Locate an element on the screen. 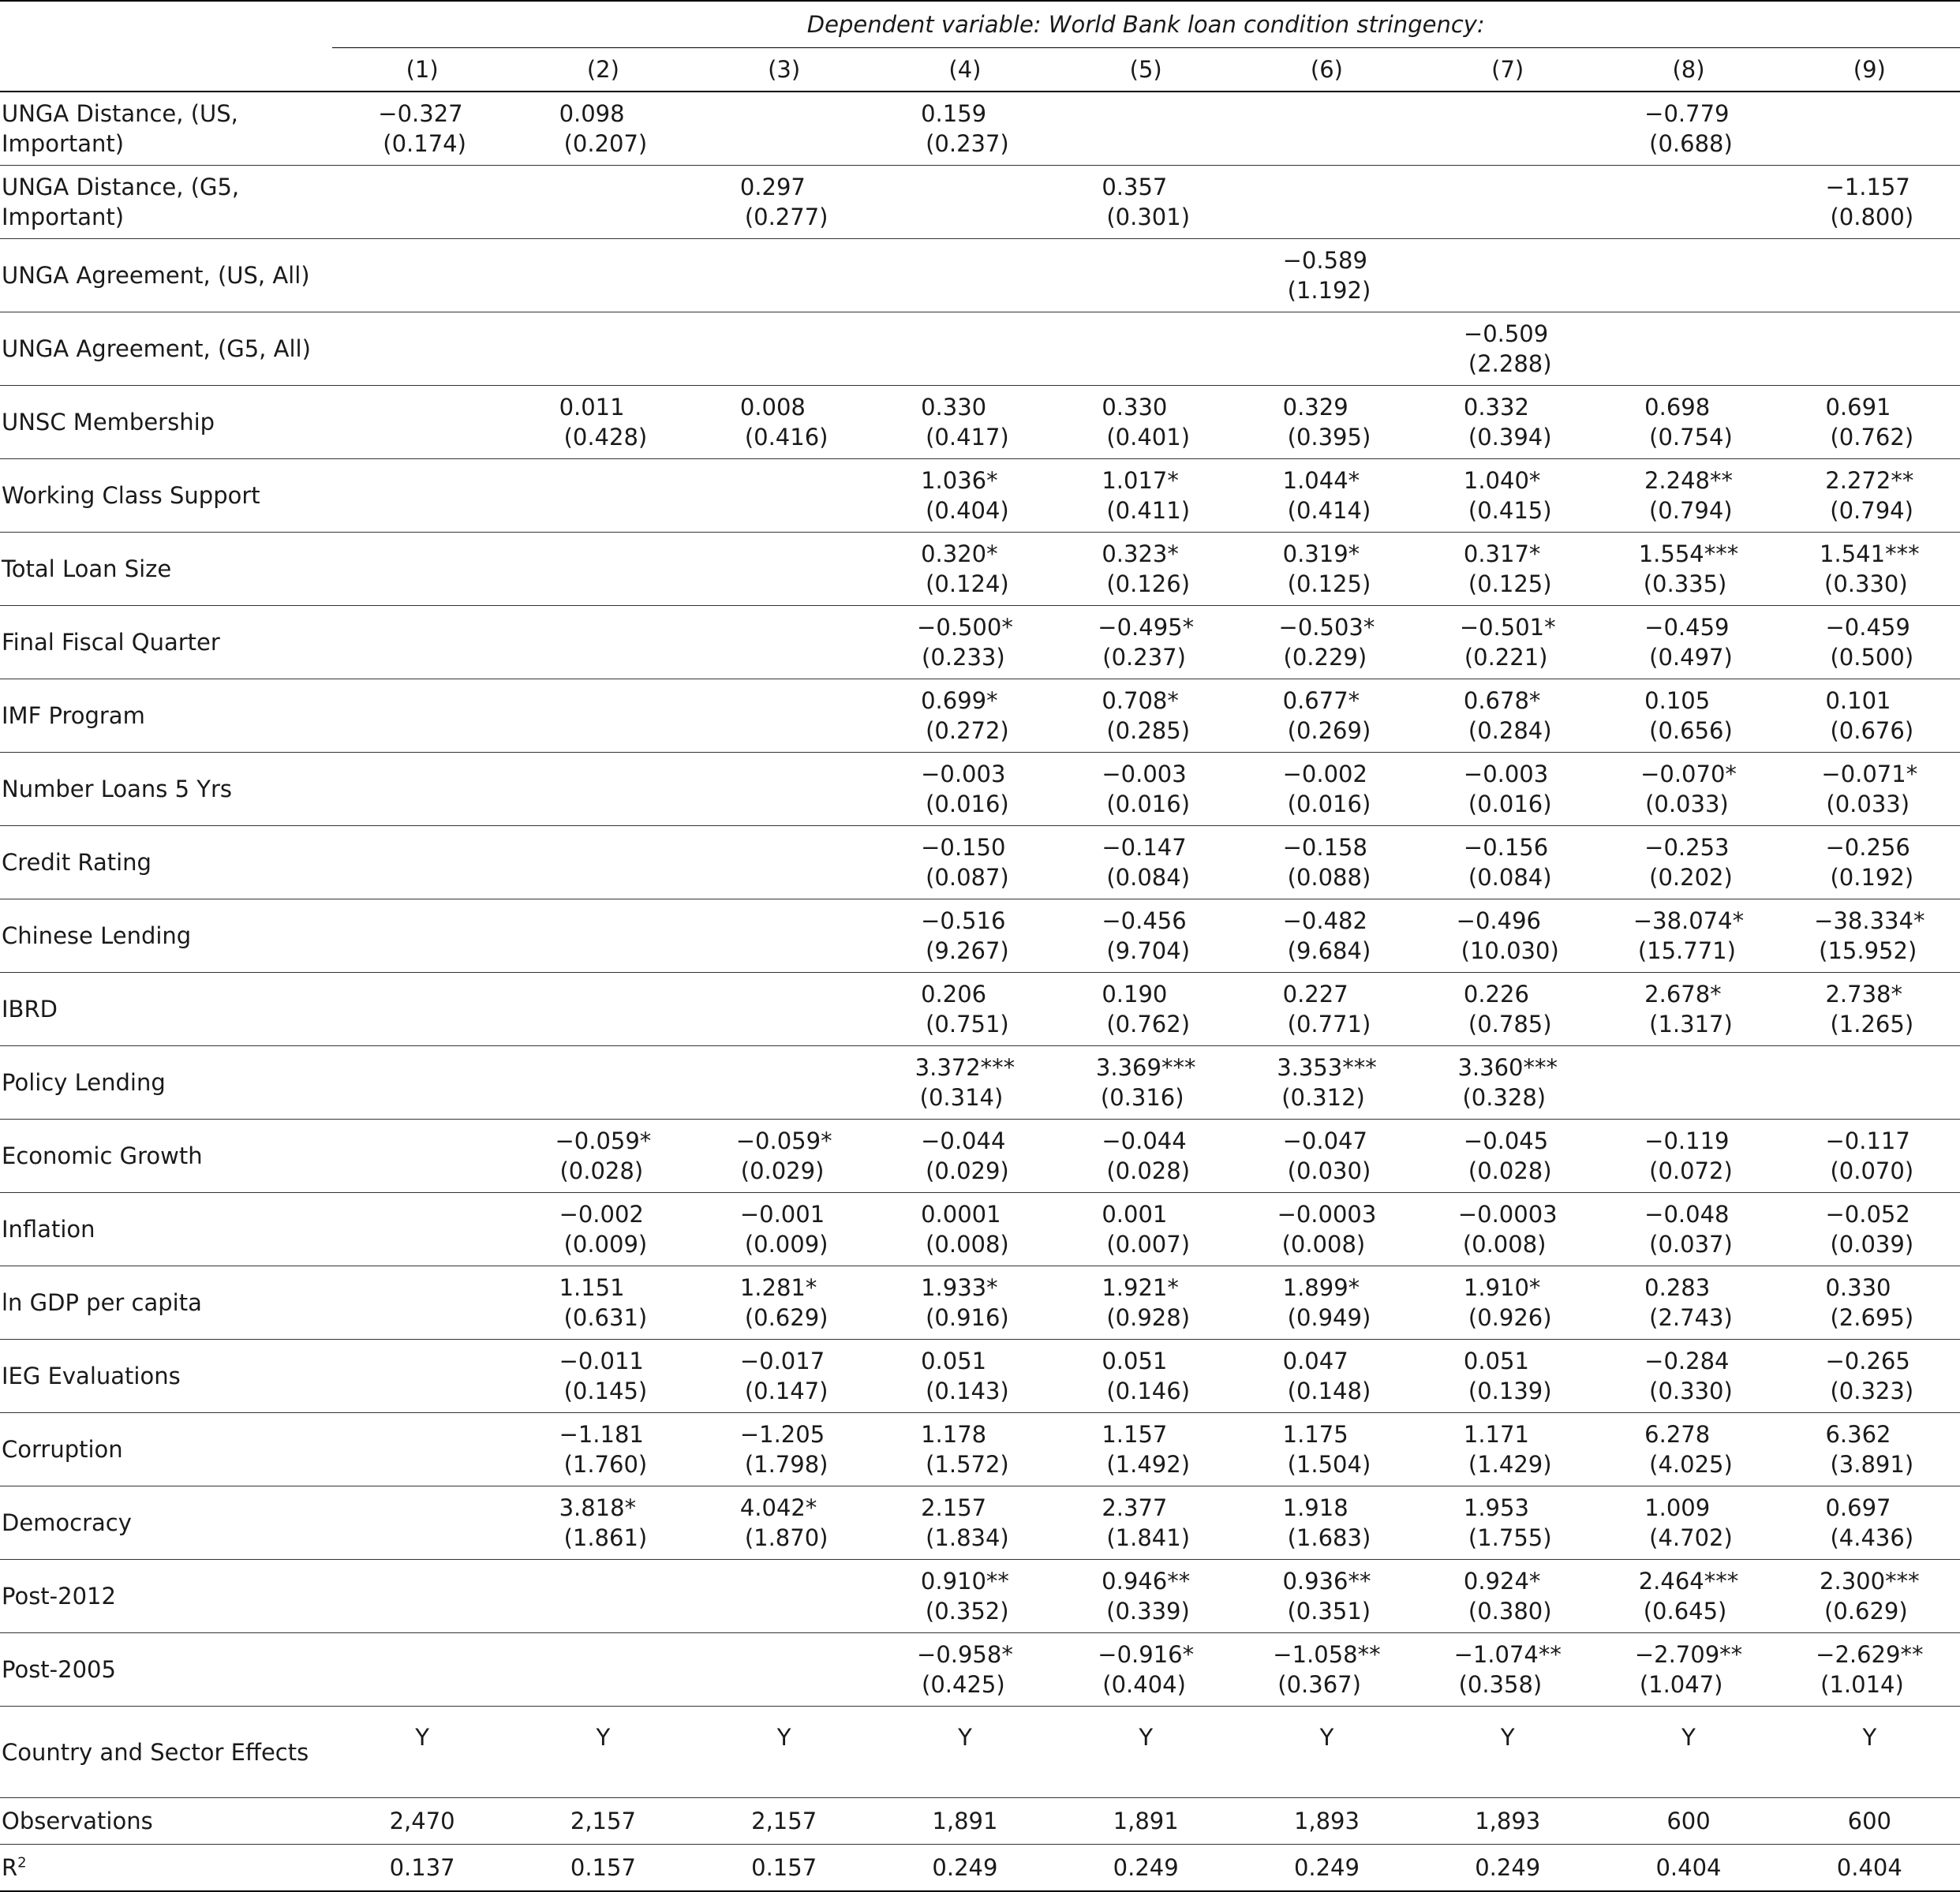 This screenshot has height=1892, width=1960. standard-error: (0.008) is located at coordinates (1508, 1244).